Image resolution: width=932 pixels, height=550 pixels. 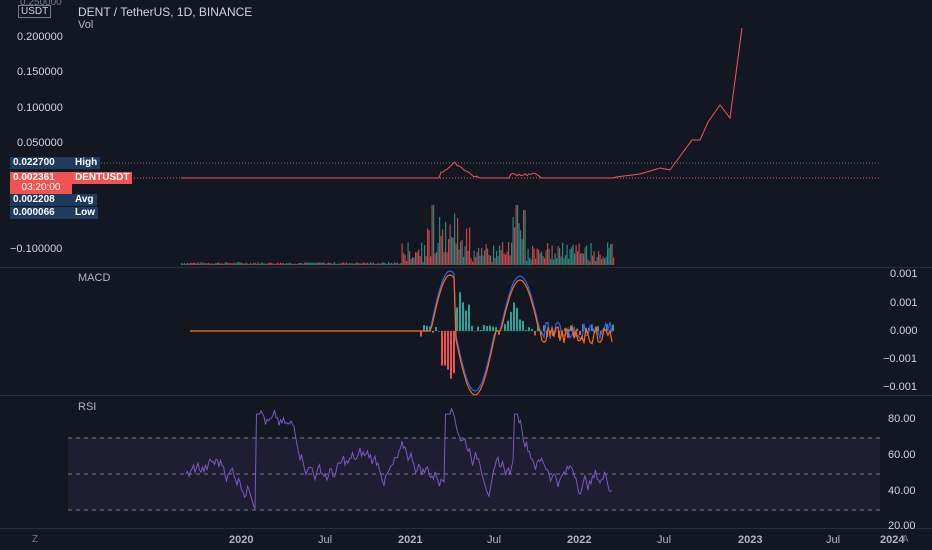 I want to click on price-tick: 0.150000, so click(x=40, y=72).